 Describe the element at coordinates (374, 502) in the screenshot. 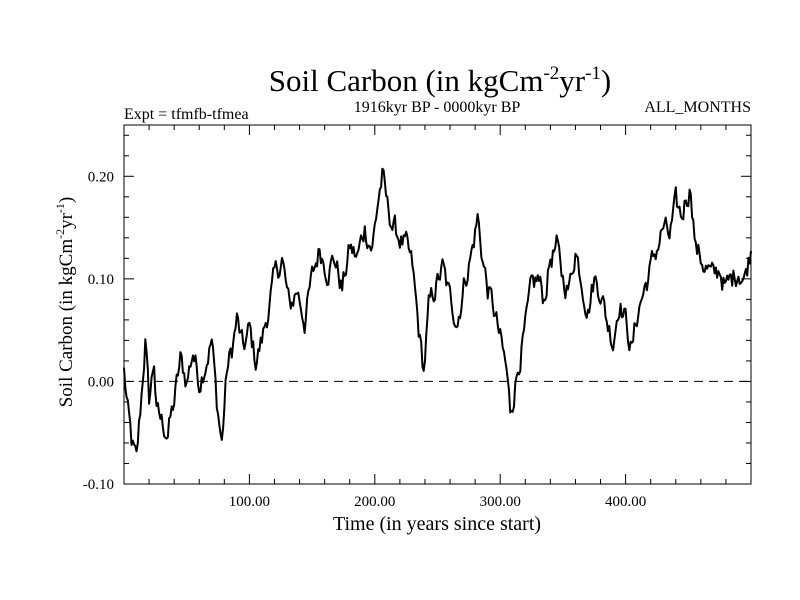

I see `x-tick-label: 200.00` at that location.